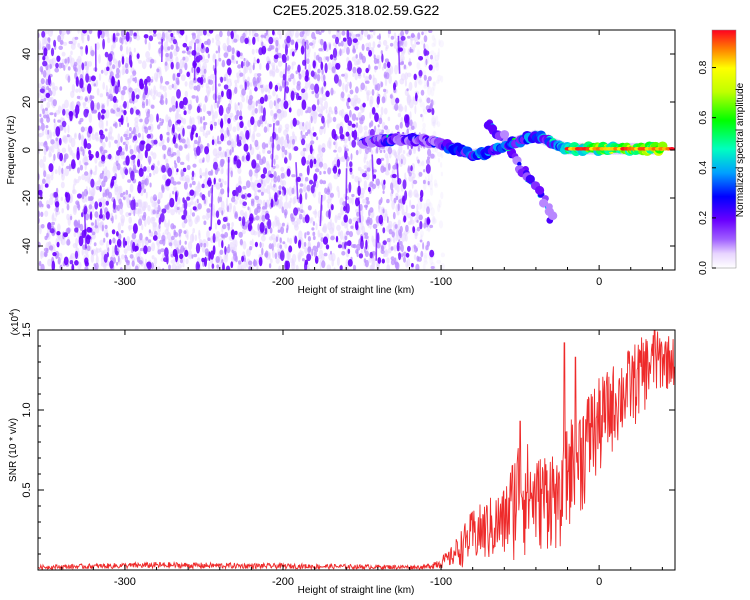  Describe the element at coordinates (399, 54) in the screenshot. I see `noise-streak` at that location.